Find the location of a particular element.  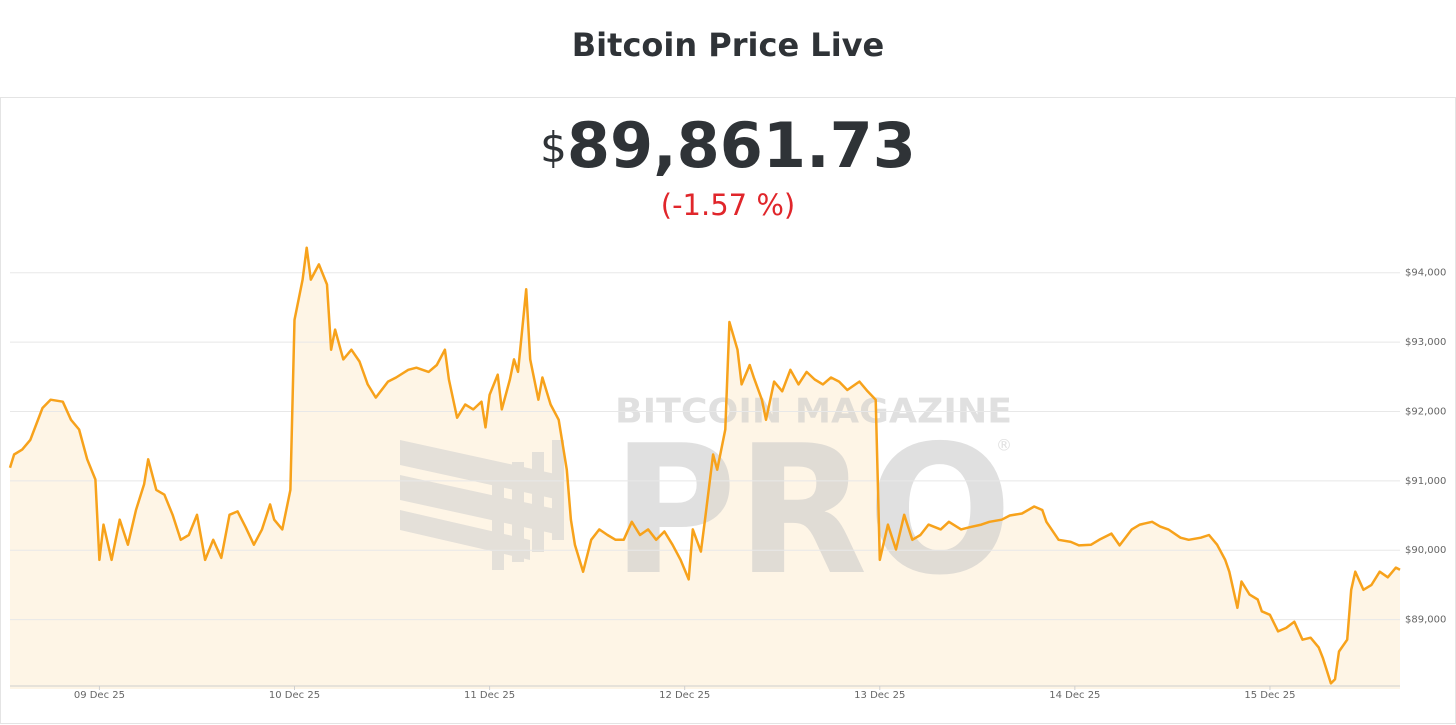

watermark: BITCOIN MAGAZINE PRO ® is located at coordinates (706, 503).